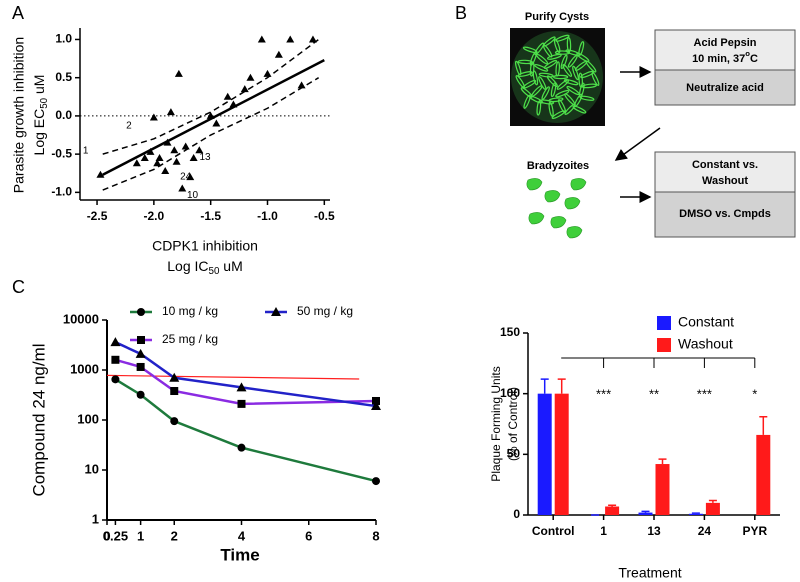 The width and height of the screenshot is (800, 582). Describe the element at coordinates (40, 115) in the screenshot. I see `y-axis-label: Log EC50 uM` at that location.